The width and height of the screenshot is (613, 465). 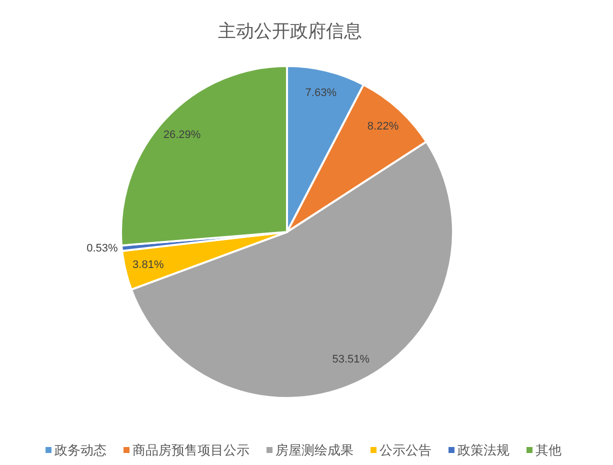 I want to click on data-label: 53.51%, so click(x=351, y=360).